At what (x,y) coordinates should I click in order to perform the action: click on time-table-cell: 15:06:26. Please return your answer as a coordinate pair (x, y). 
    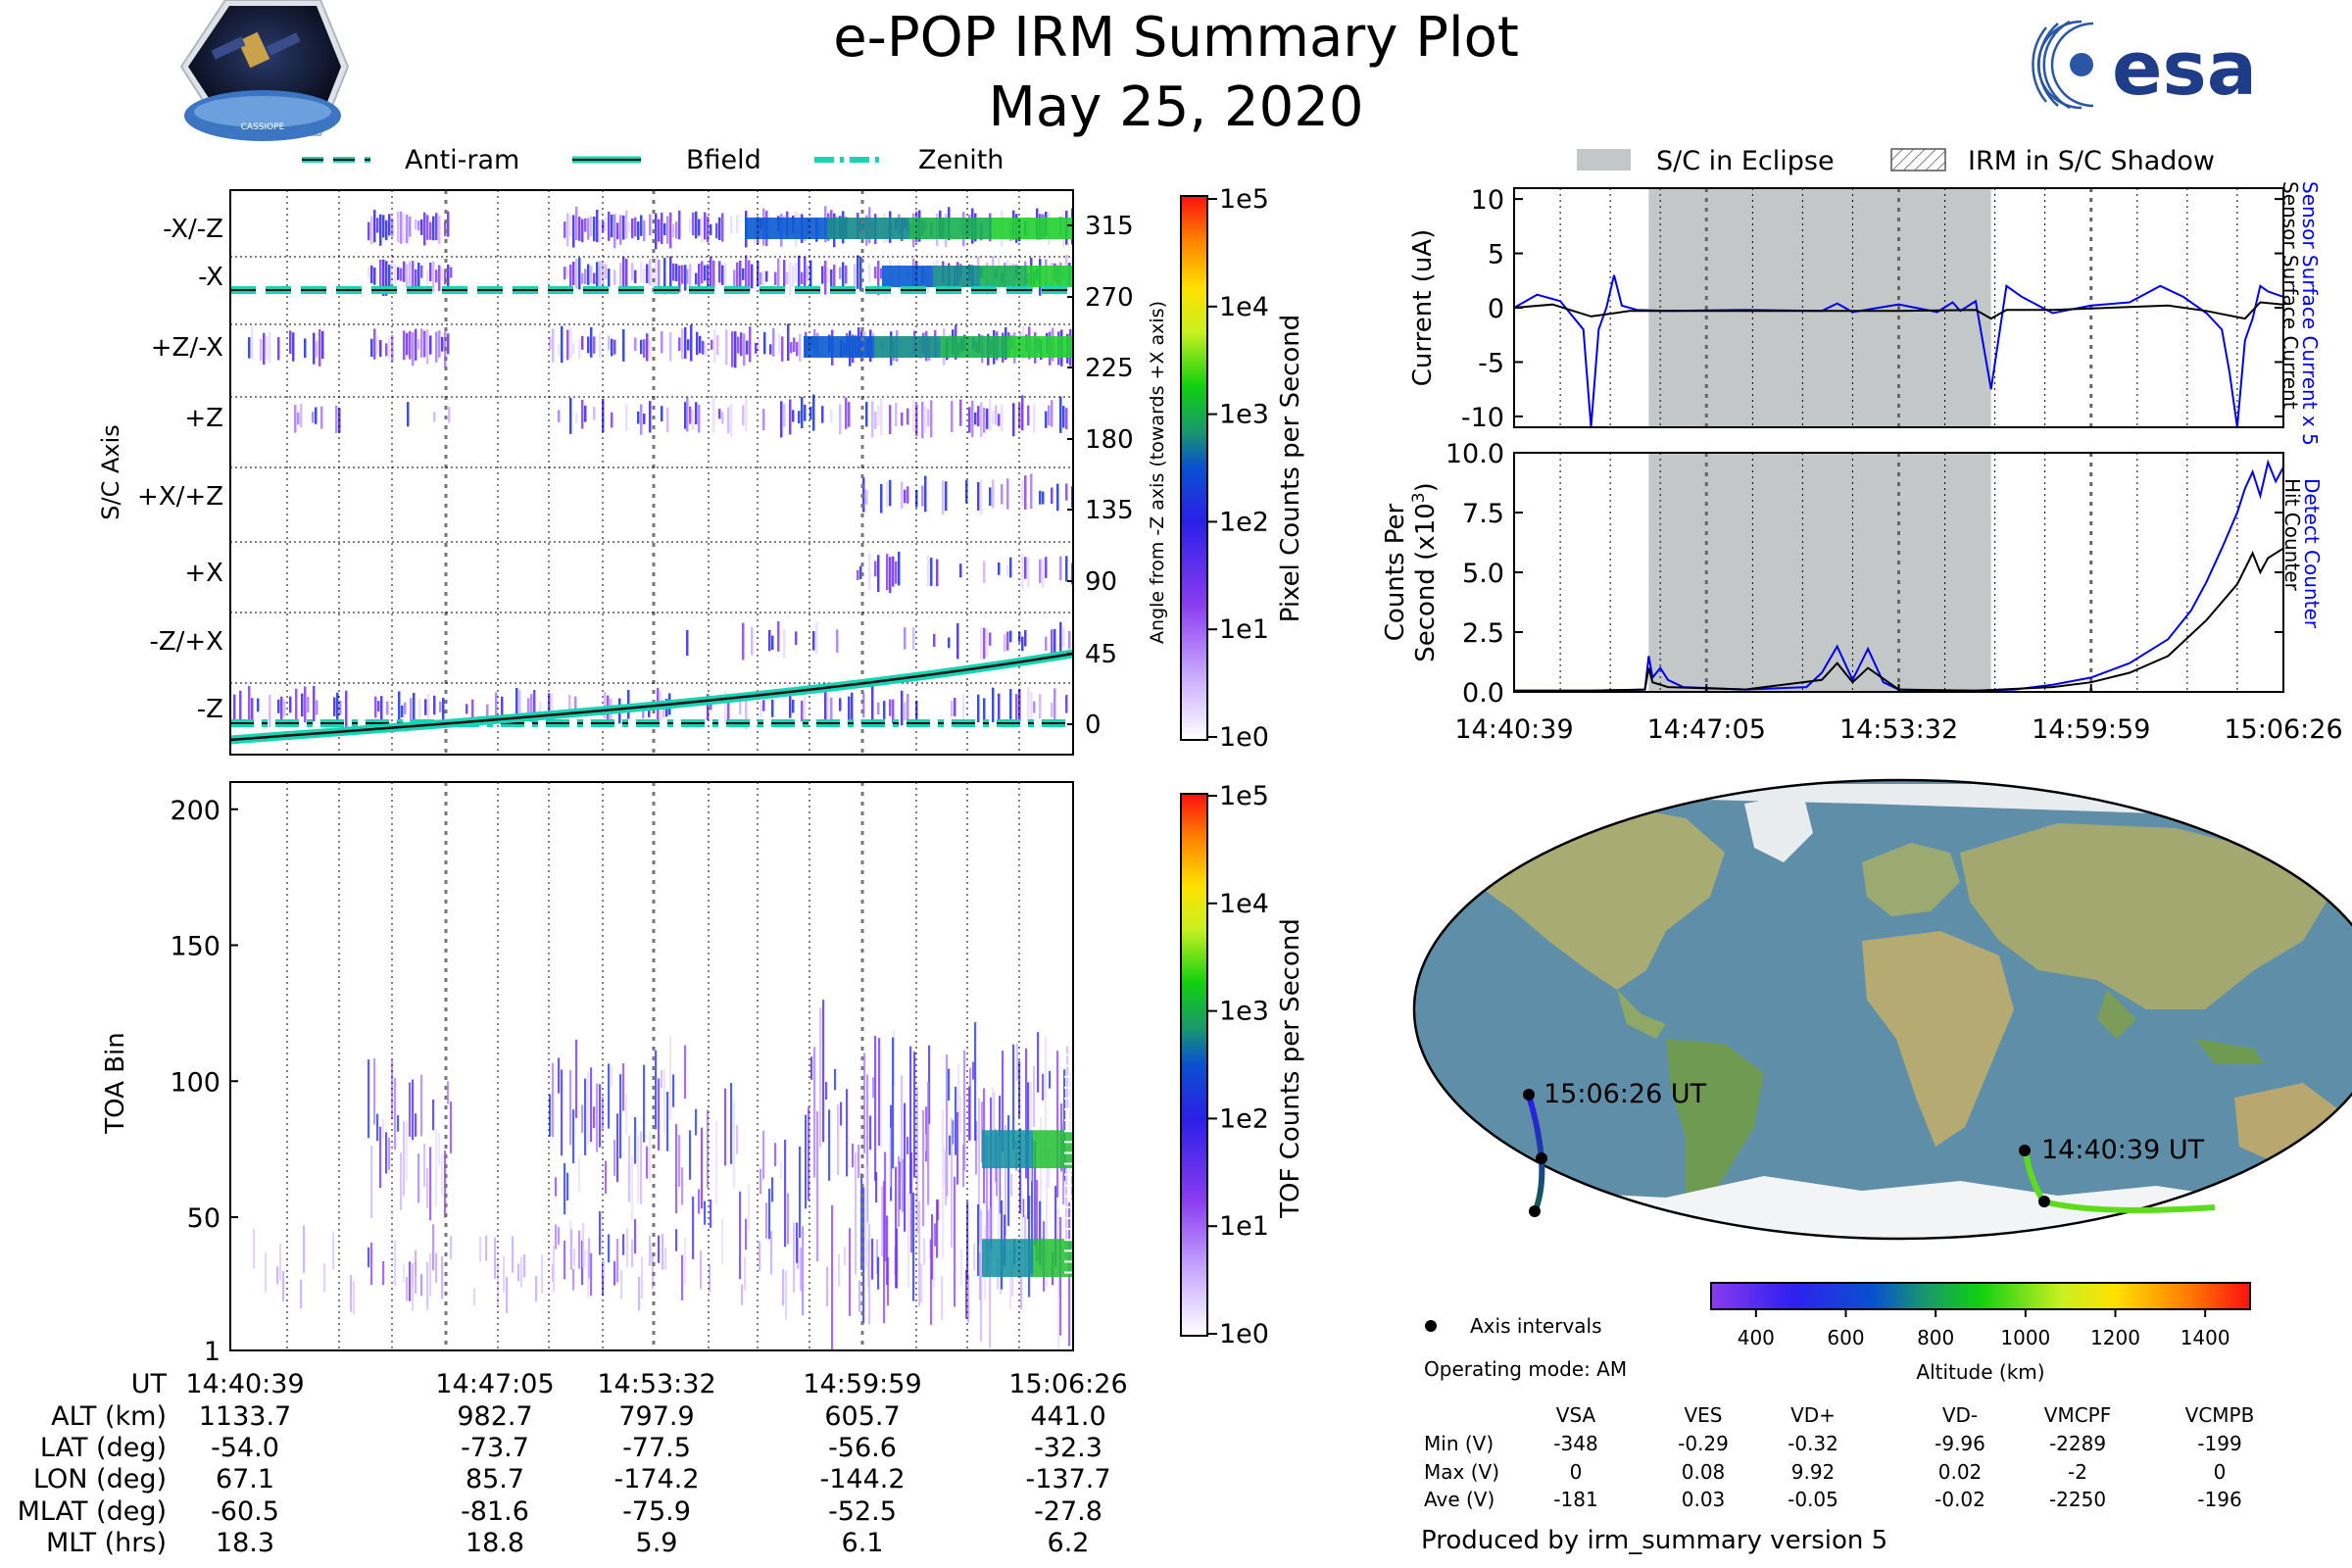
    Looking at the image, I should click on (1067, 1384).